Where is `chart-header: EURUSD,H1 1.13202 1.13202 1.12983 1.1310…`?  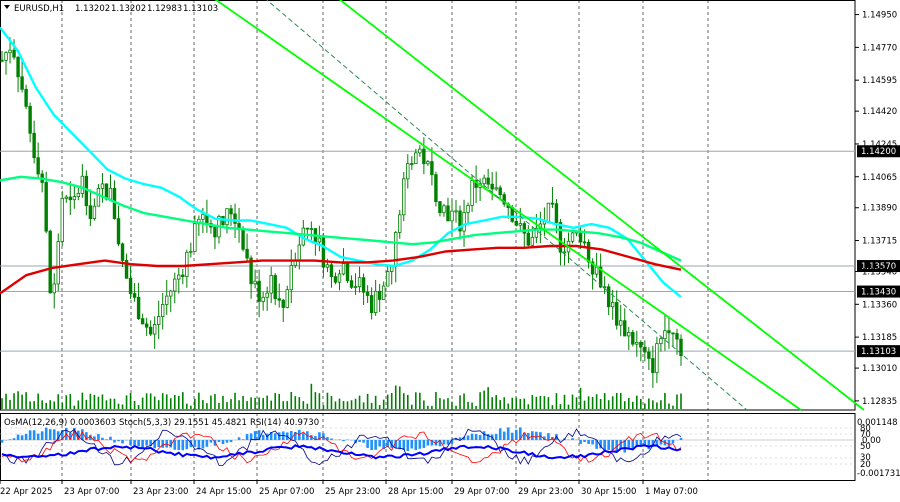
chart-header: EURUSD,H1 1.13202 1.13202 1.12983 1.1310… is located at coordinates (111, 9).